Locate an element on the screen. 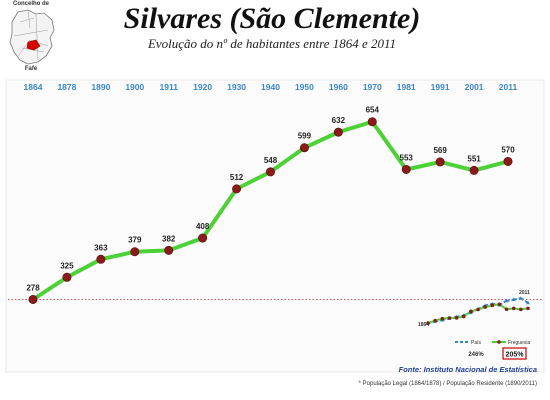 The image size is (550, 400). year-label: 1890 is located at coordinates (100, 87).